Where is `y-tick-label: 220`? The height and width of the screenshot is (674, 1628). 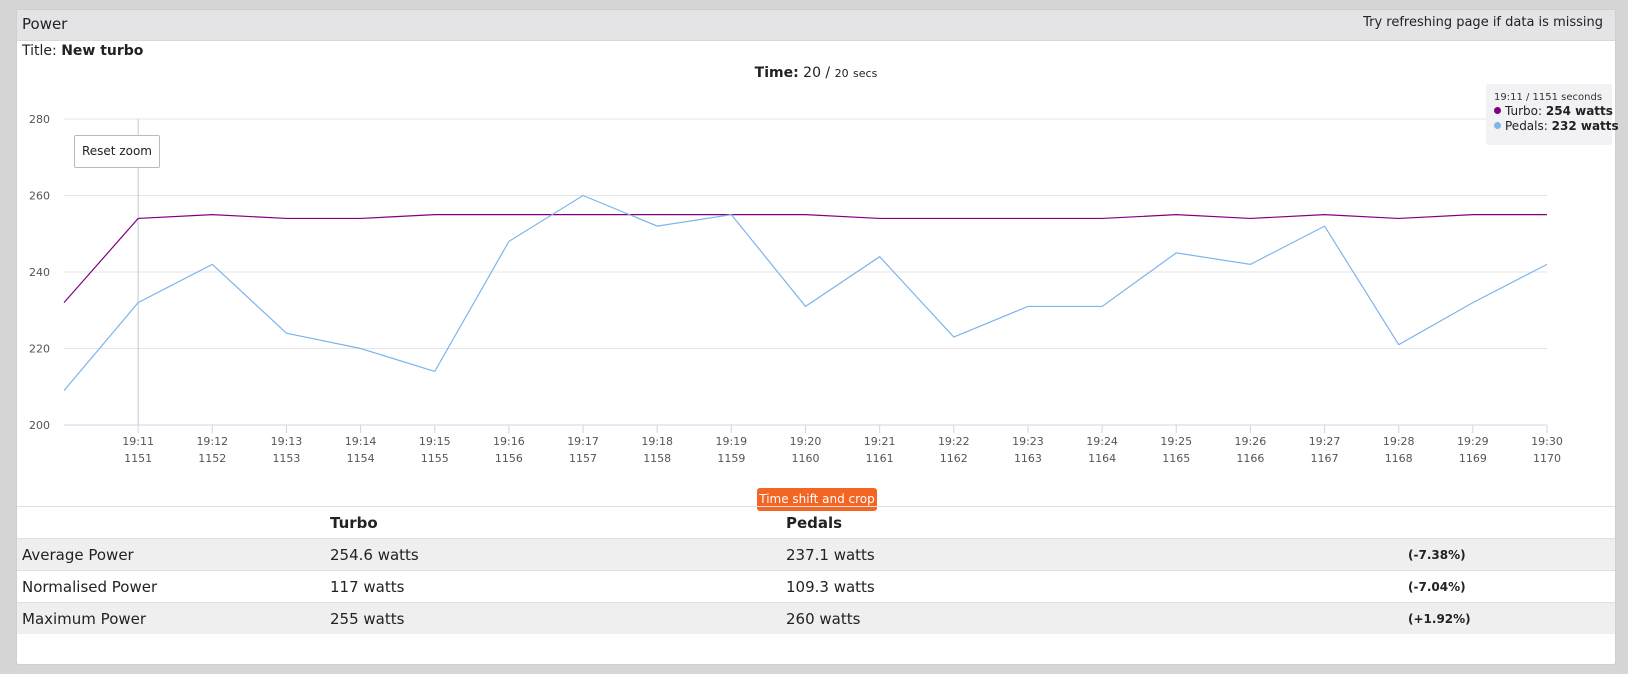 y-tick-label: 220 is located at coordinates (39, 349).